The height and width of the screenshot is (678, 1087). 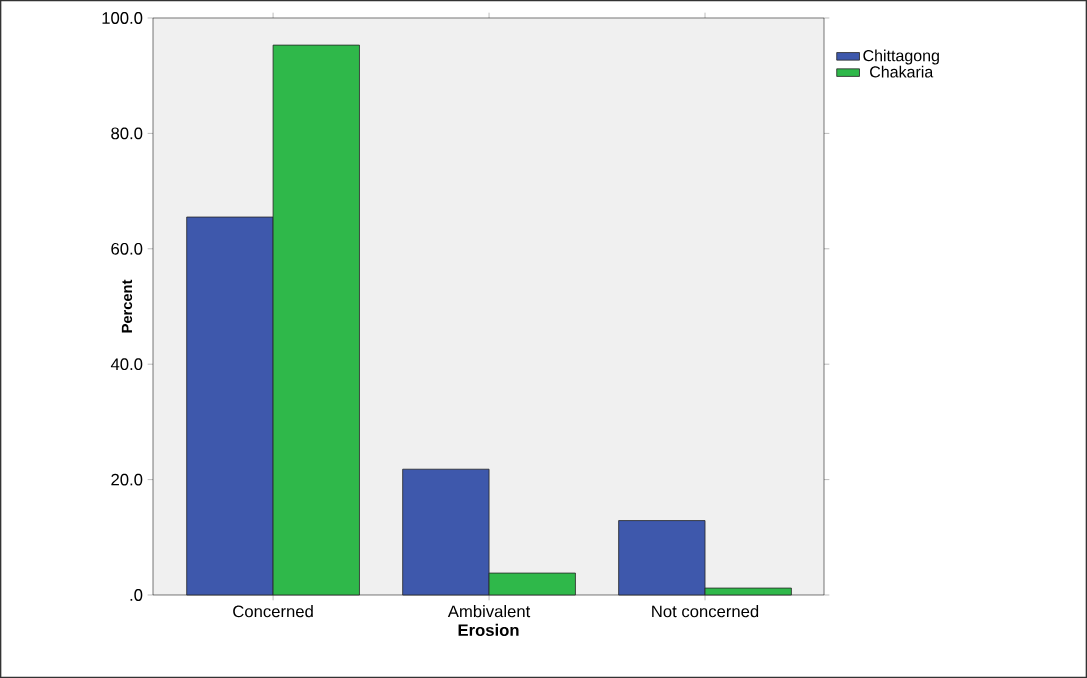 I want to click on y-tick-label: 60.0, so click(x=127, y=248).